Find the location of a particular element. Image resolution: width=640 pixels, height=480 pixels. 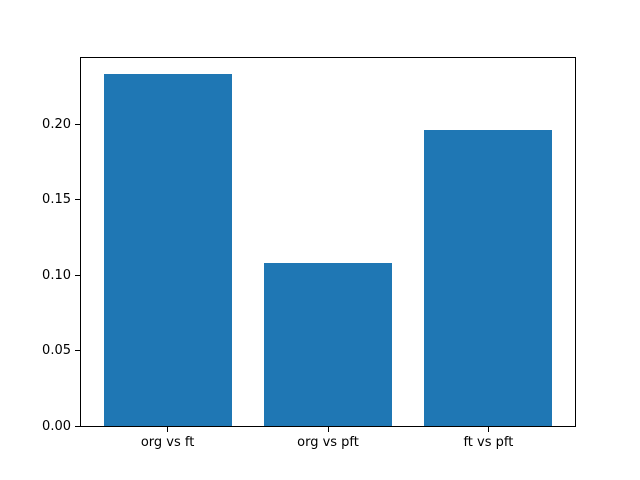

y-axis-tick-label: 0.20 is located at coordinates (56, 124).